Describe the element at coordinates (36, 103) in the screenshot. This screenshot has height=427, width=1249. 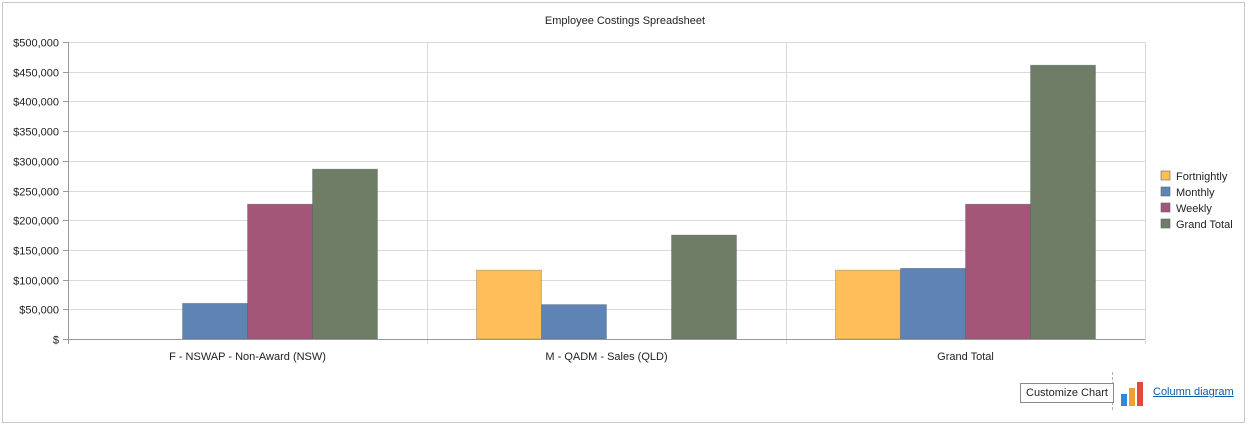
I see `y-tick-label: $400,000` at that location.